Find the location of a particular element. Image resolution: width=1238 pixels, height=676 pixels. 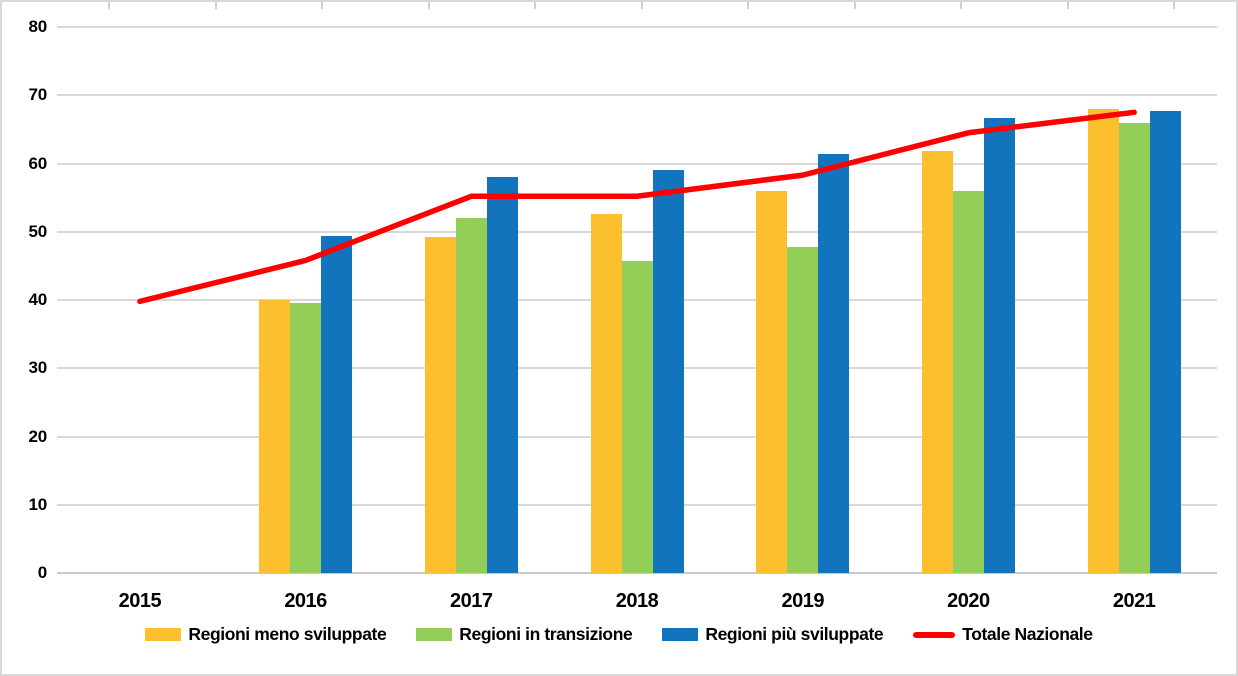

legend-item: Regioni meno sviluppate is located at coordinates (266, 634).